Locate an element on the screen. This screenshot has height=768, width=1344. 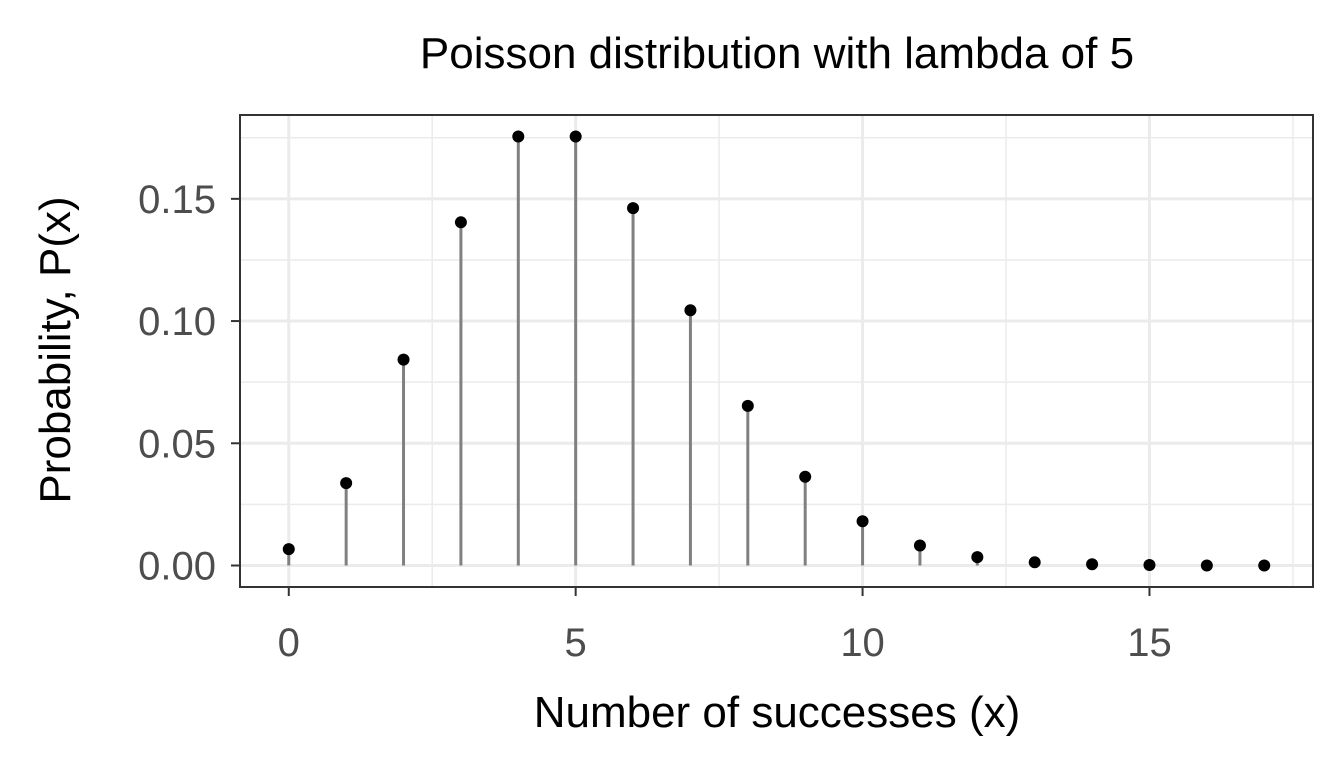
y-tick-label: 0.15 is located at coordinates (177, 200).